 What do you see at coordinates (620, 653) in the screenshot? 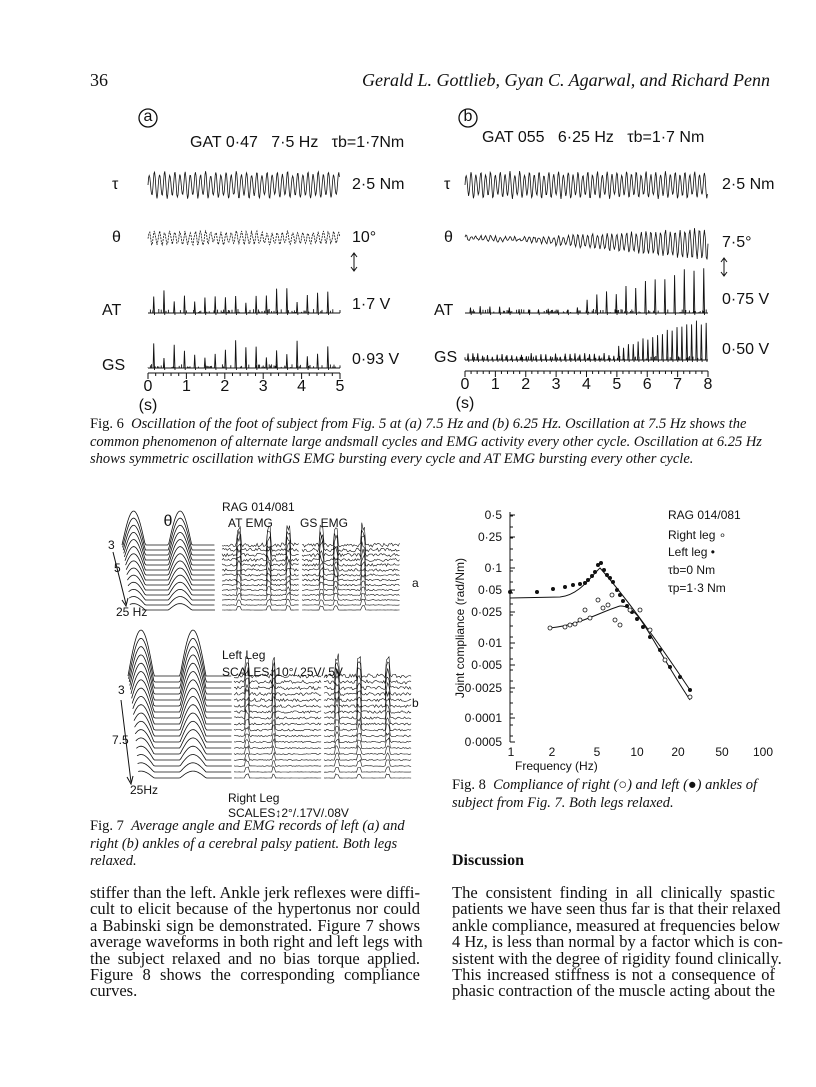
I see `compliance-curve` at bounding box center [620, 653].